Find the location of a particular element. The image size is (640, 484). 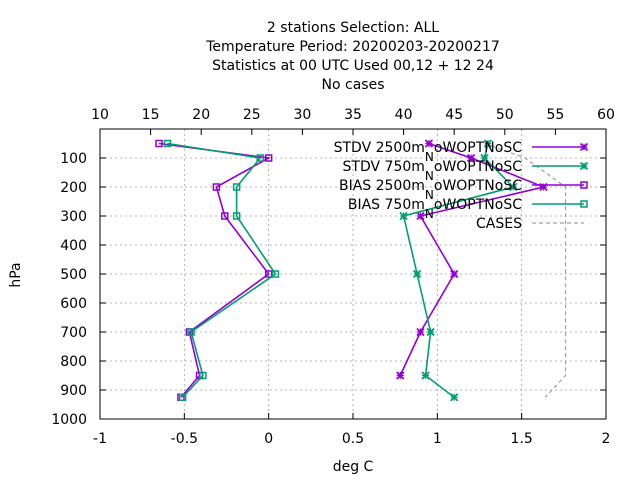

title-line-2: Temperature Period: 20200203-20200217 is located at coordinates (352, 47).